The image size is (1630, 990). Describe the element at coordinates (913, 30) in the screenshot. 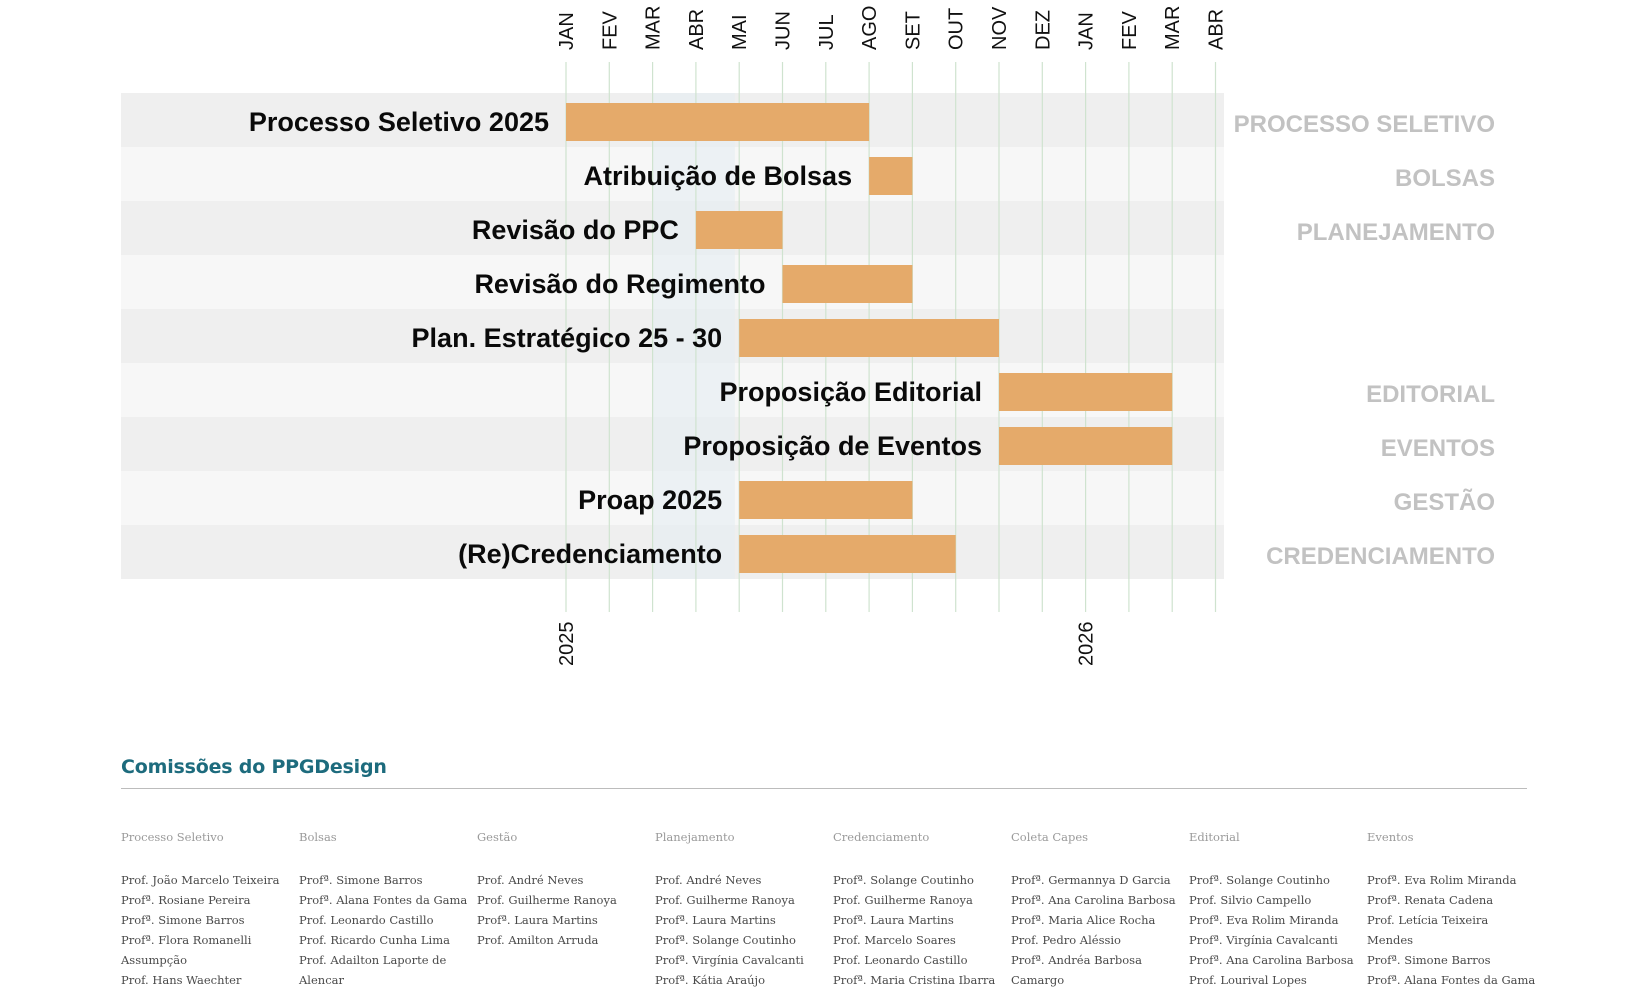

I see `month-tick-label: SET` at that location.